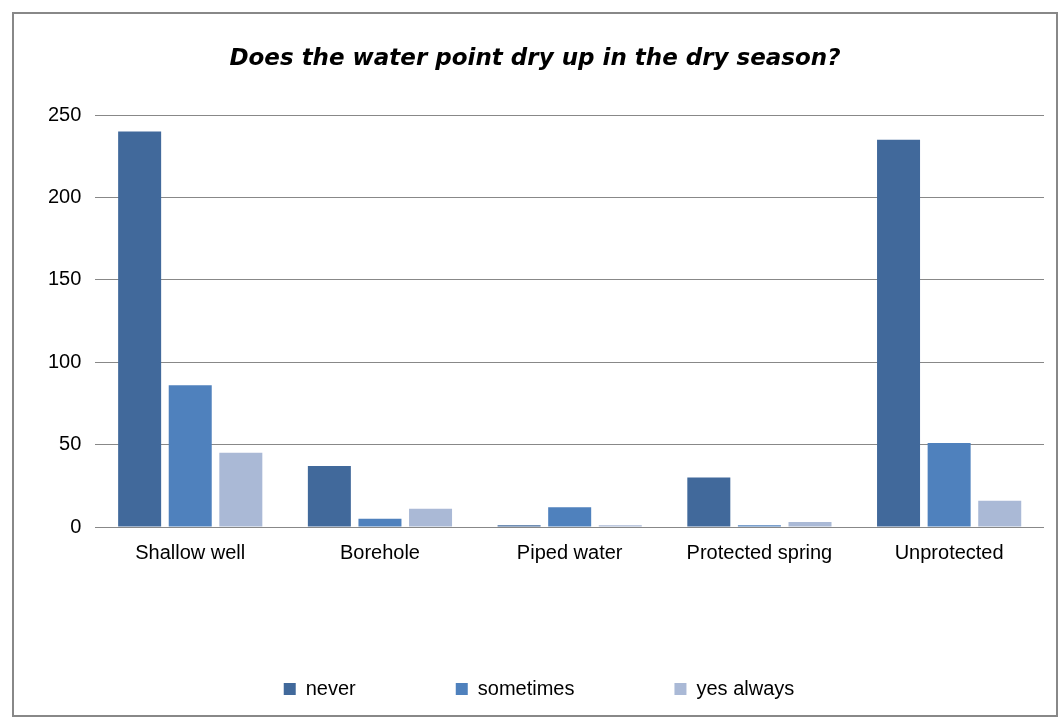 The height and width of the screenshot is (720, 1063). I want to click on x-tick-label: Piped water, so click(569, 551).